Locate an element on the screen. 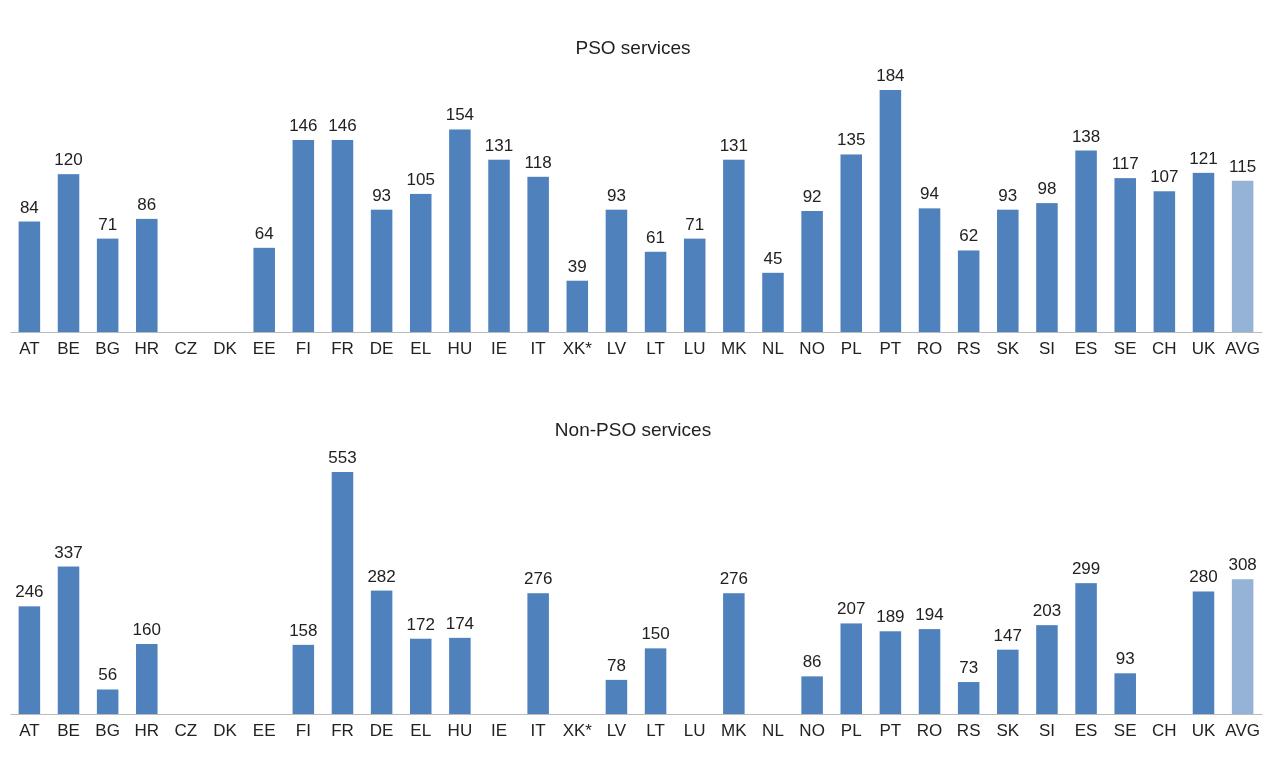 The width and height of the screenshot is (1266, 764). x-tick-label: HR is located at coordinates (147, 349).